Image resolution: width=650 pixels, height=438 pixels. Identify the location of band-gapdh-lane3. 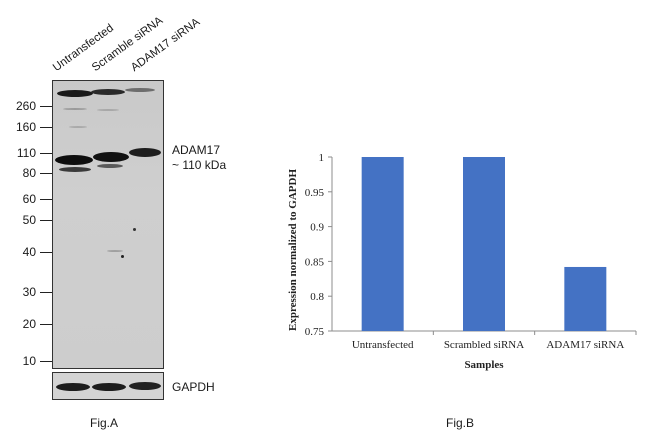
(145, 386).